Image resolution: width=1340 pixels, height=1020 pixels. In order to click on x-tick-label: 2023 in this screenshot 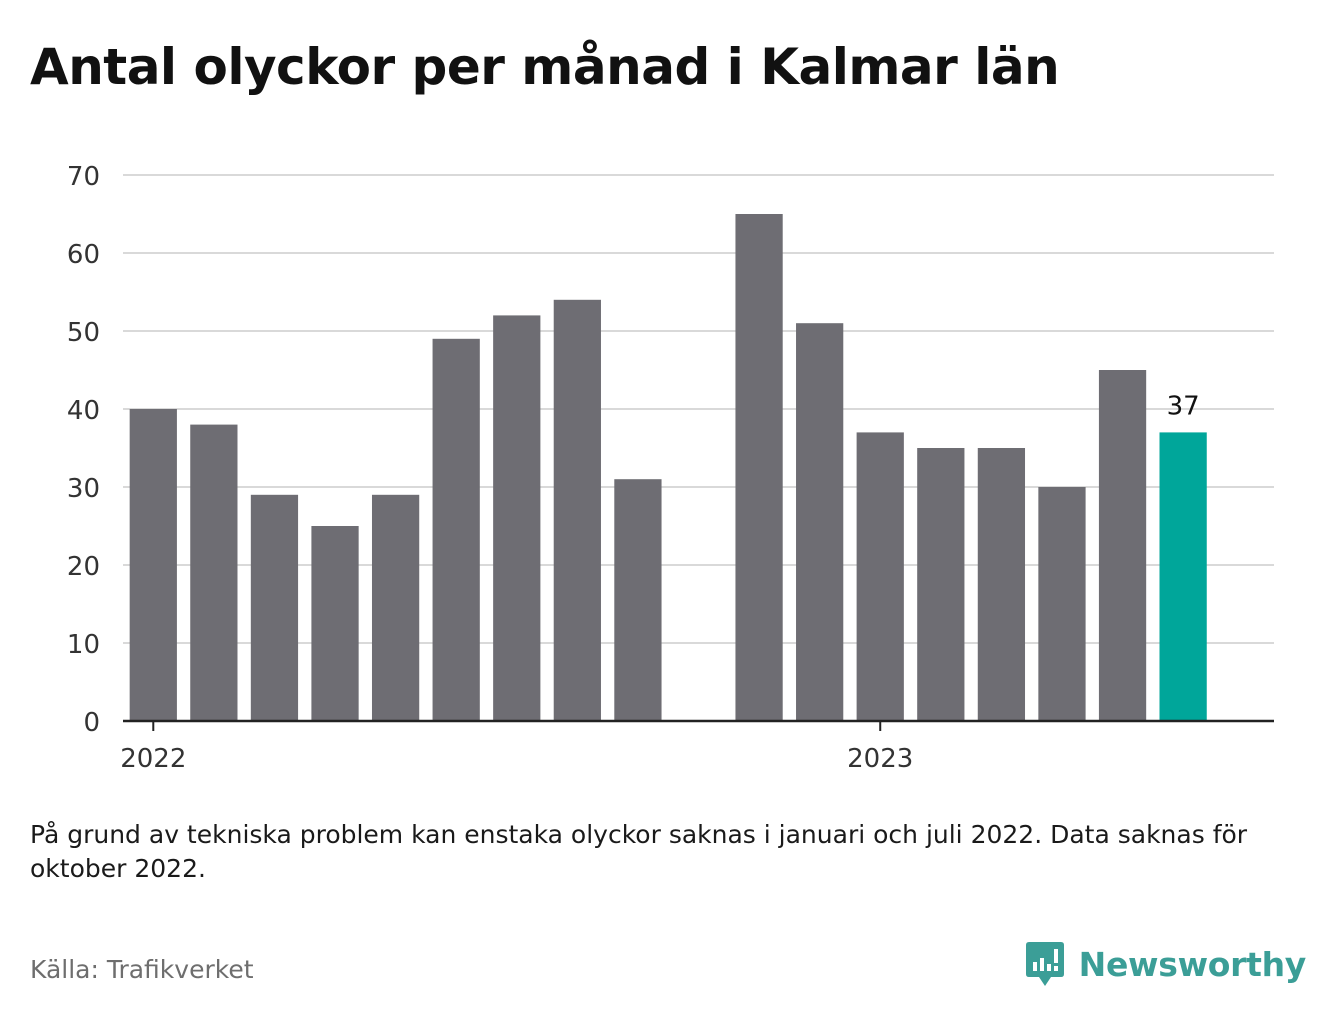, I will do `click(880, 759)`.